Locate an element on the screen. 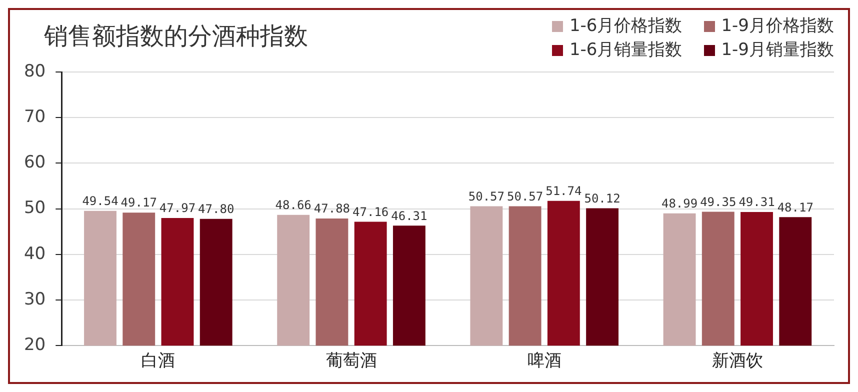  legend-label: 1-6月销量指数 is located at coordinates (625, 50).